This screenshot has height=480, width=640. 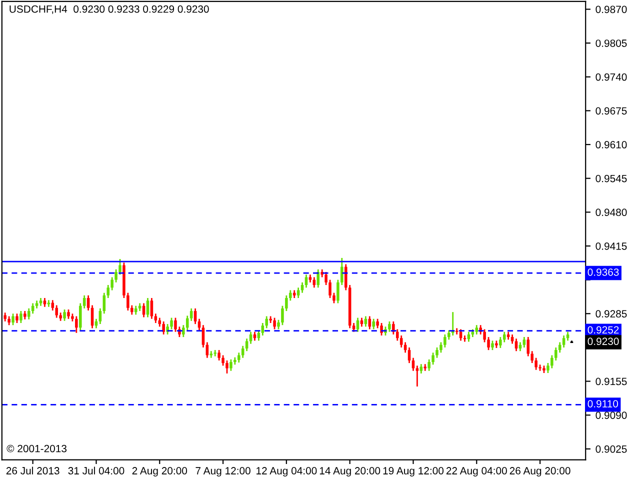 I want to click on x-tick-label: 14 Aug 20:00, so click(x=350, y=471).